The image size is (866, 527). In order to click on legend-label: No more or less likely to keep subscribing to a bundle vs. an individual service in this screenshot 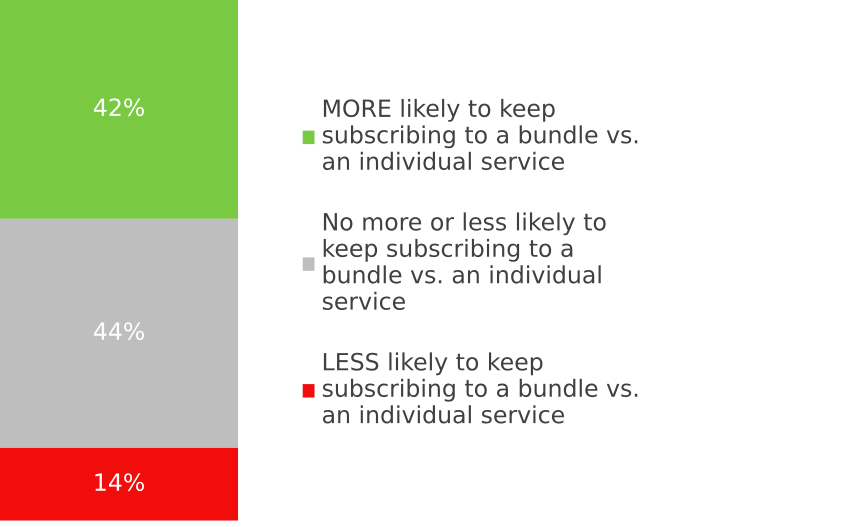, I will do `click(464, 261)`.